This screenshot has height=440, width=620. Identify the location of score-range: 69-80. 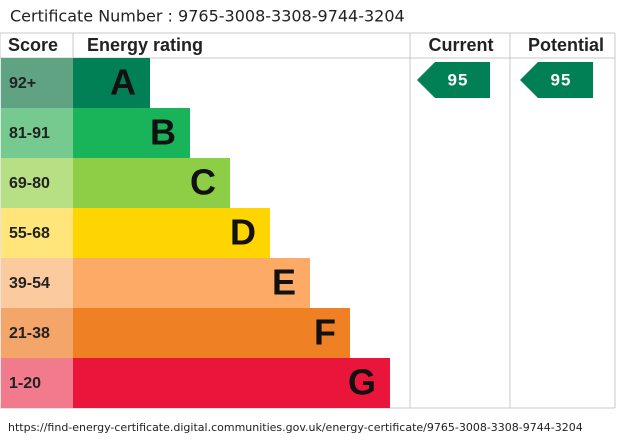
(29, 183).